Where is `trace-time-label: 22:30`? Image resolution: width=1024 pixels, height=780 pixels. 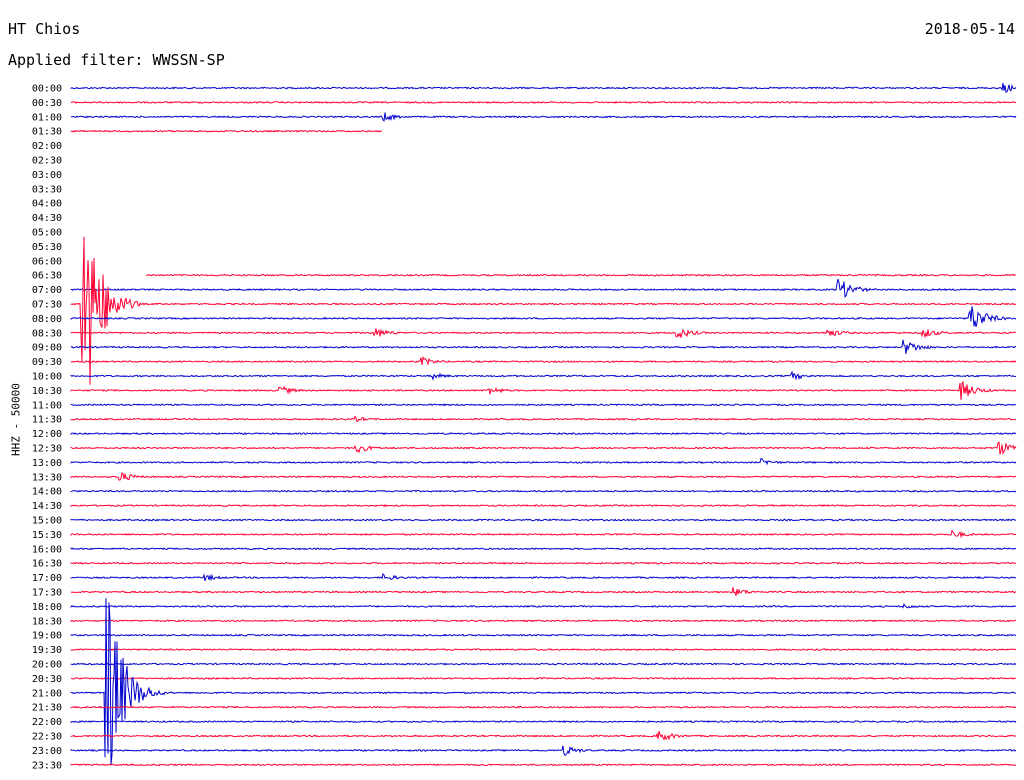
trace-time-label: 22:30 is located at coordinates (47, 737).